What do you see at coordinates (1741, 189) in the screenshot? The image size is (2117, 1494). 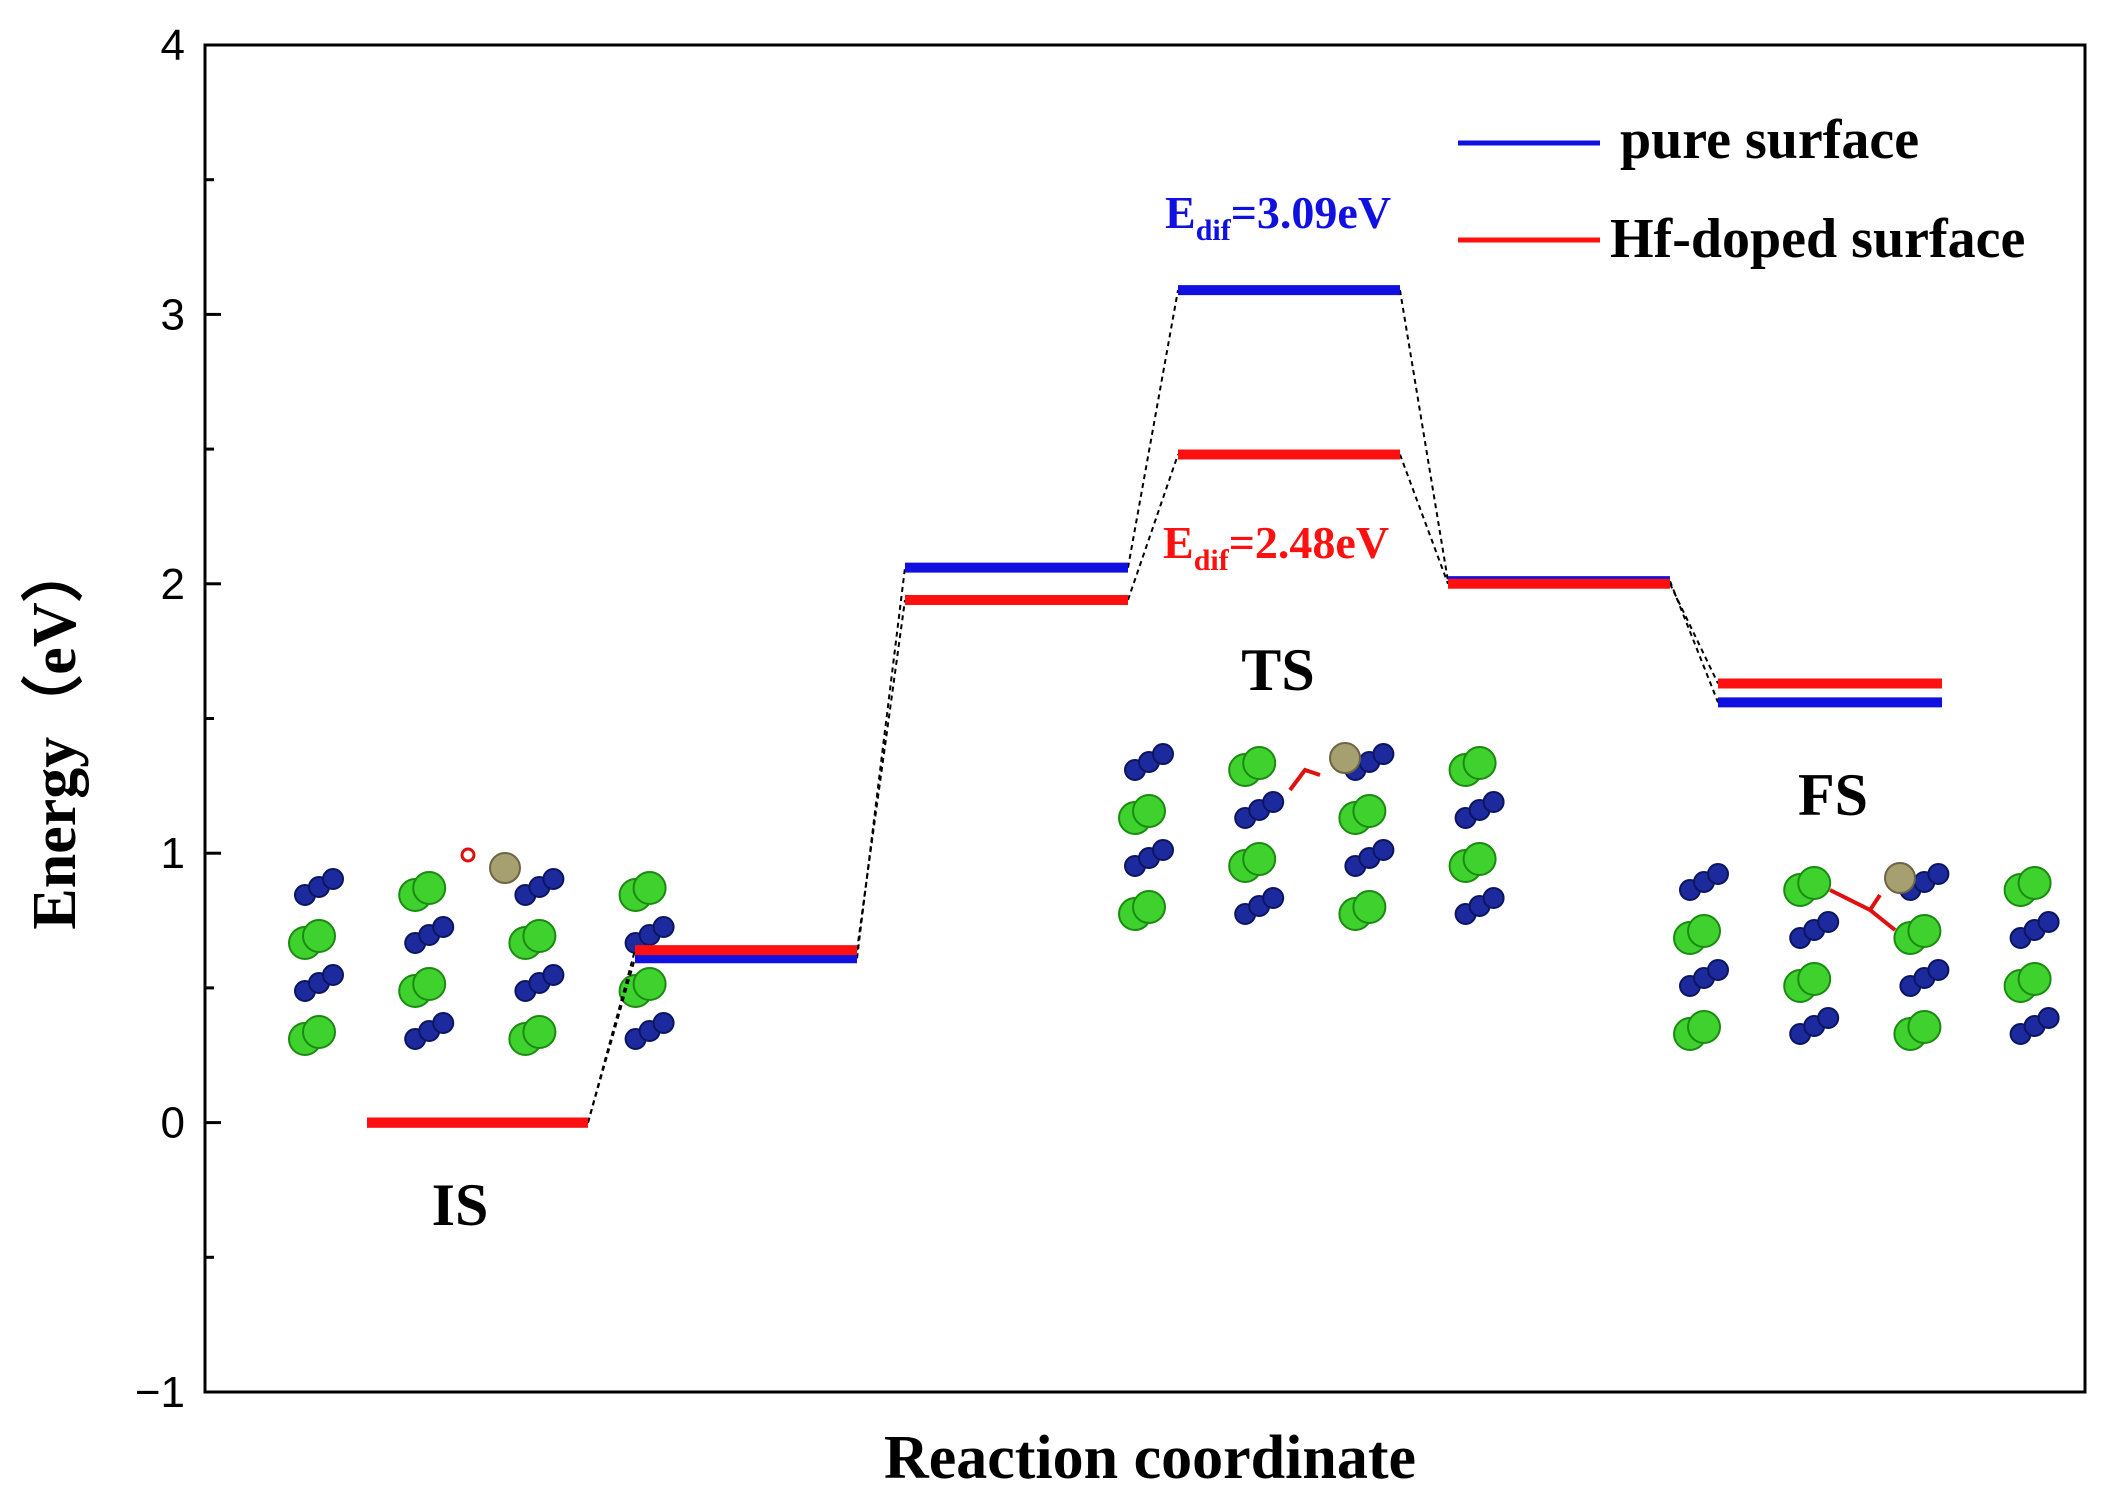 I see `legend: pure surface Hf-doped surface` at bounding box center [1741, 189].